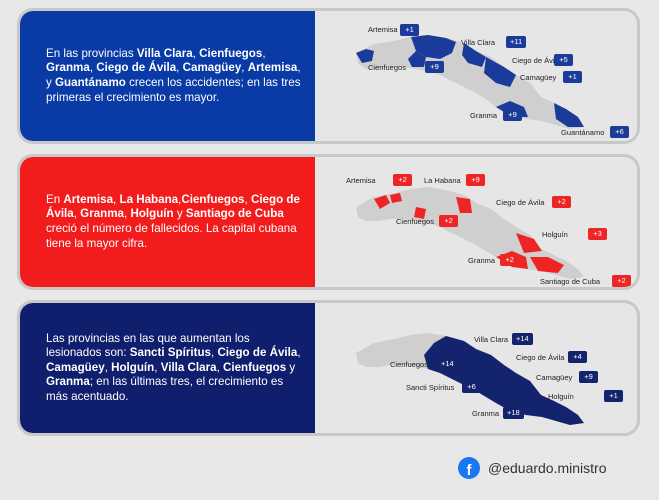  What do you see at coordinates (577, 357) in the screenshot?
I see `province-value-badge: +4` at bounding box center [577, 357].